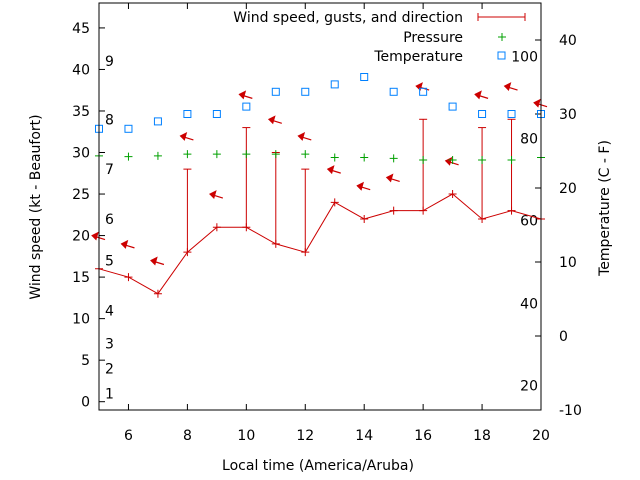 The height and width of the screenshot is (480, 640). Describe the element at coordinates (418, 57) in the screenshot. I see `legend-label-temperature: Temperature` at that location.